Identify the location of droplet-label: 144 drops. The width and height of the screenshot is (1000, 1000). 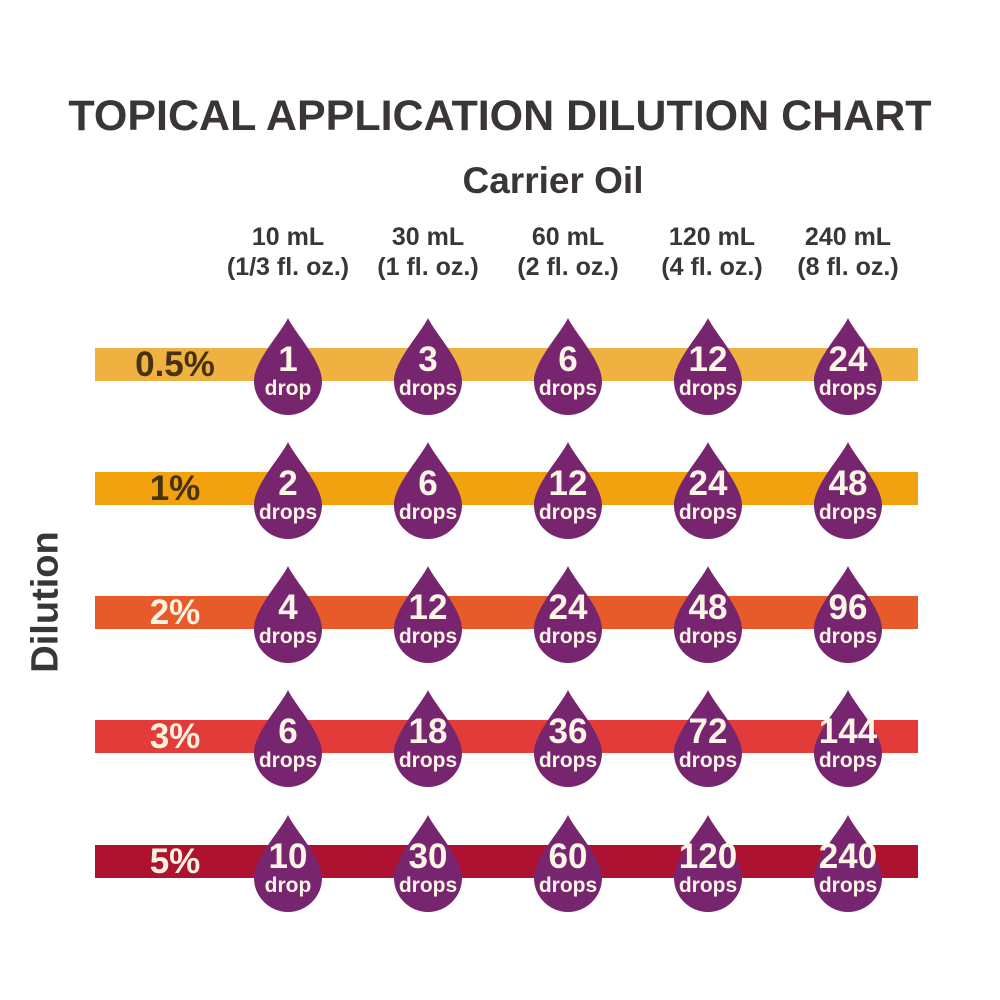
(848, 739).